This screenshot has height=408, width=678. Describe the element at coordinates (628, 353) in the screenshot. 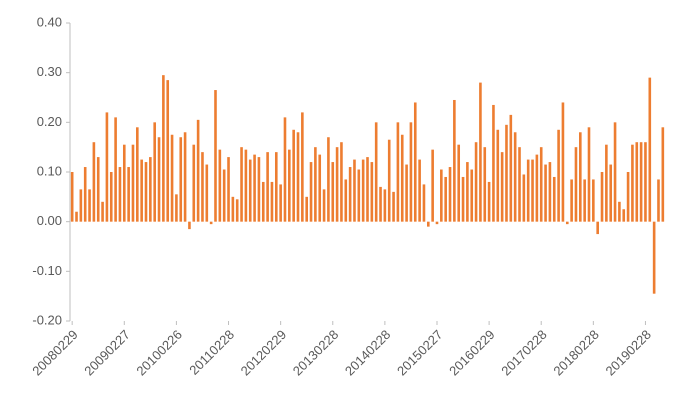

I see `x-tick-label: 20190228` at that location.